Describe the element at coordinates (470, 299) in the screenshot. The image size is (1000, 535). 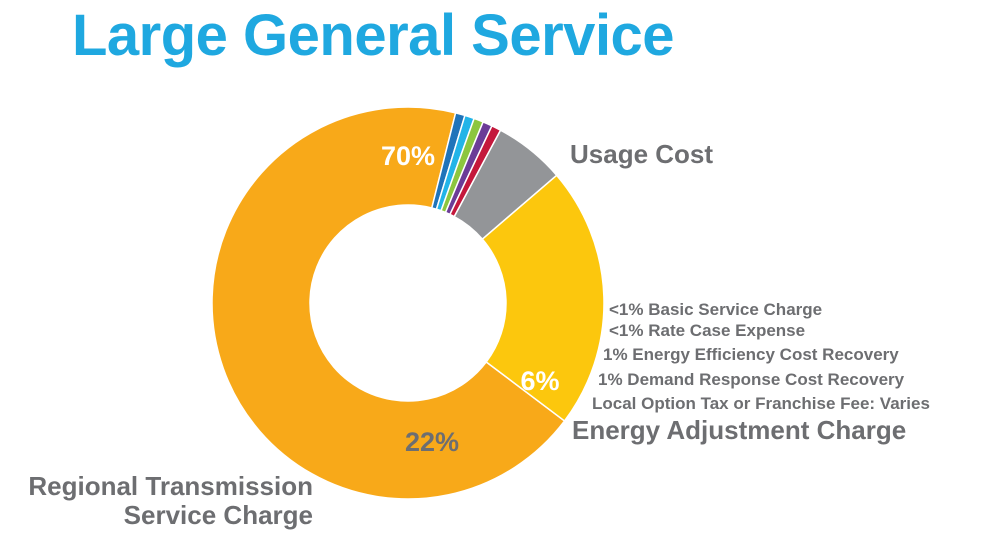
I see `slice-value-labels: 70% 6% 22%` at that location.